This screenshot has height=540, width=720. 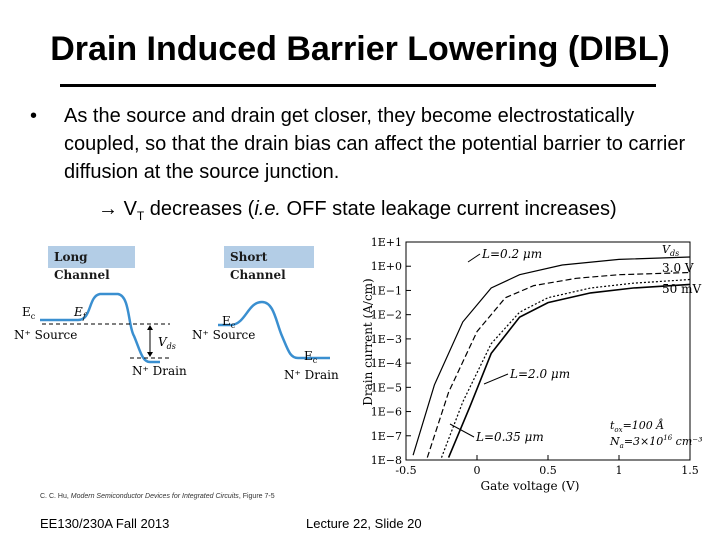 I want to click on short-channel-ec-curve, so click(x=274, y=330).